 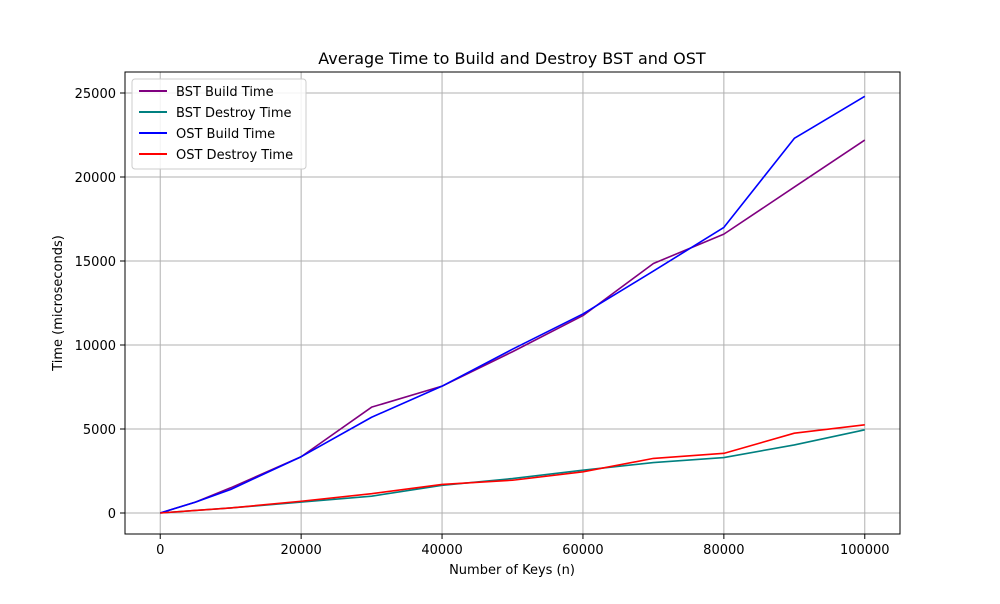 What do you see at coordinates (95, 346) in the screenshot?
I see `y-tick-label: 10000` at bounding box center [95, 346].